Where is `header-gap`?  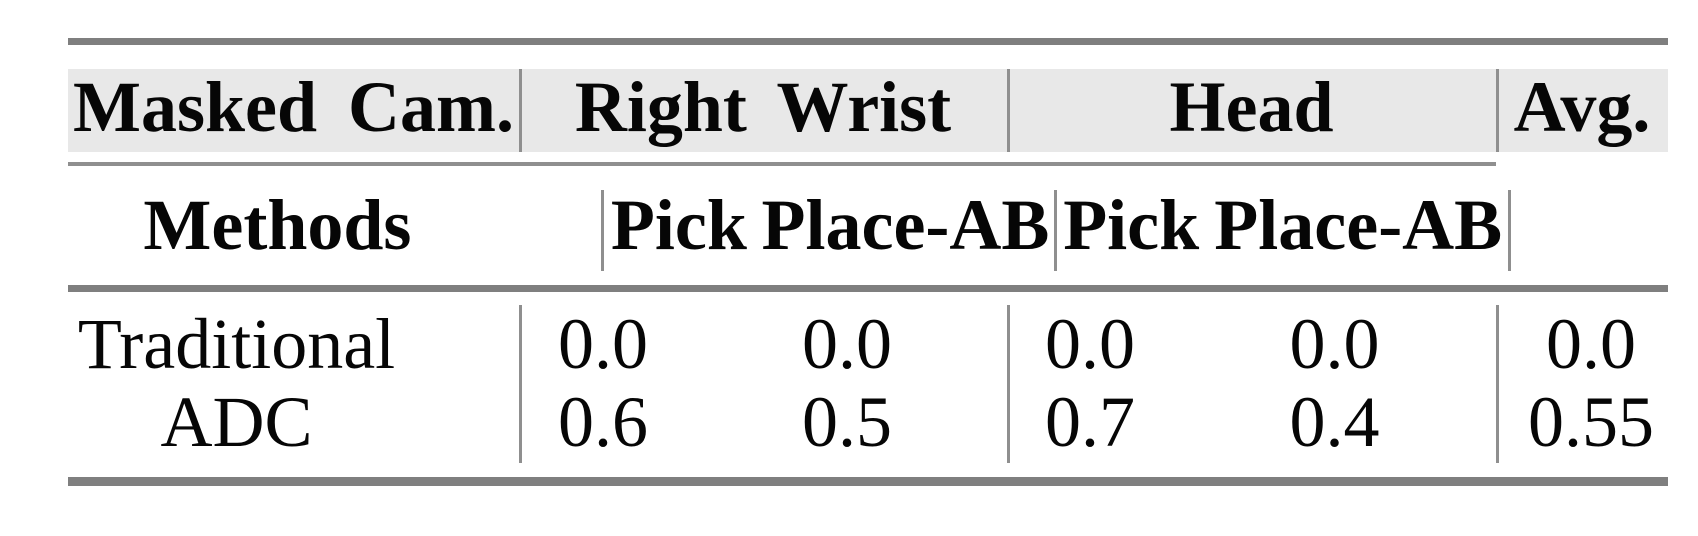 header-gap is located at coordinates (868, 157).